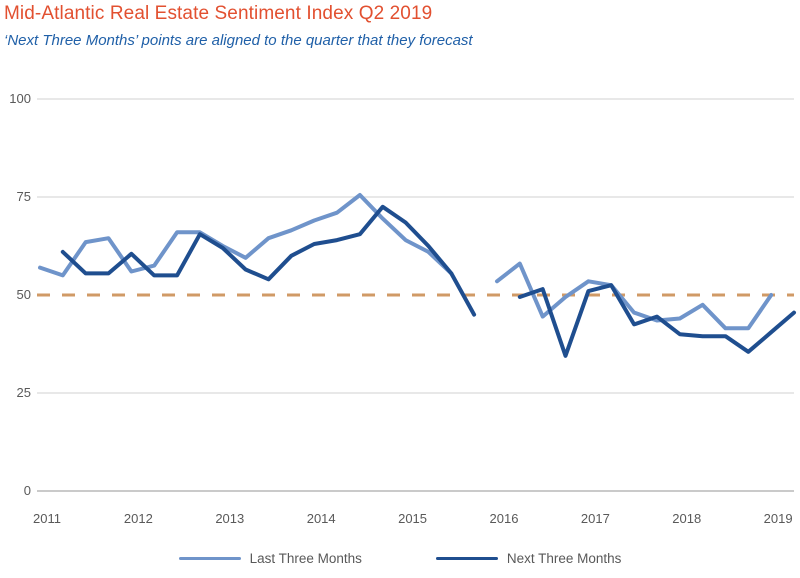 This screenshot has height=578, width=800. I want to click on x-tick-label: 2015, so click(413, 518).